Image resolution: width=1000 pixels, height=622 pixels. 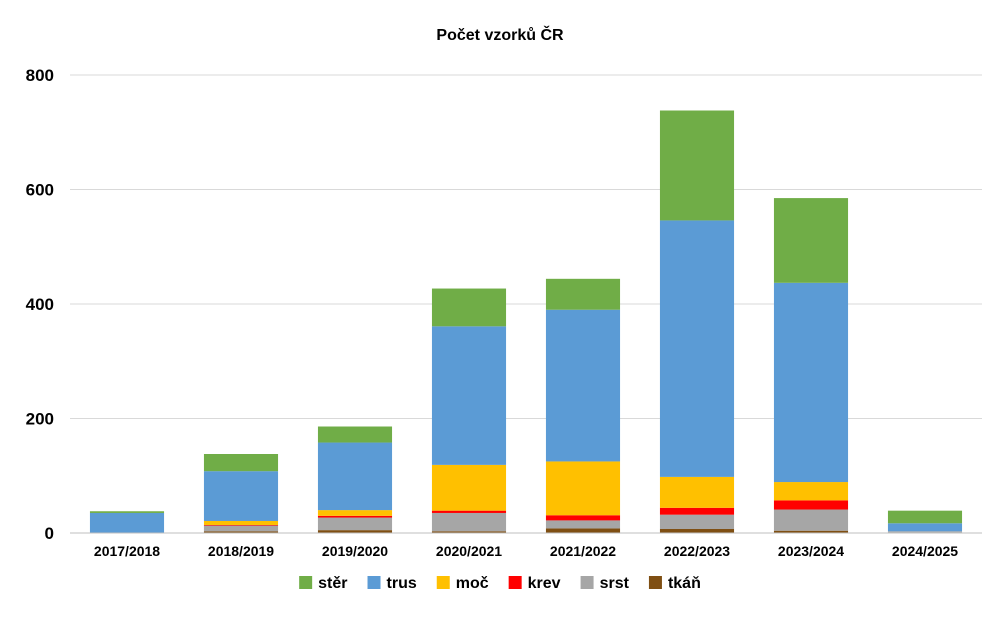 I want to click on y-tick-label: 800, so click(x=40, y=75).